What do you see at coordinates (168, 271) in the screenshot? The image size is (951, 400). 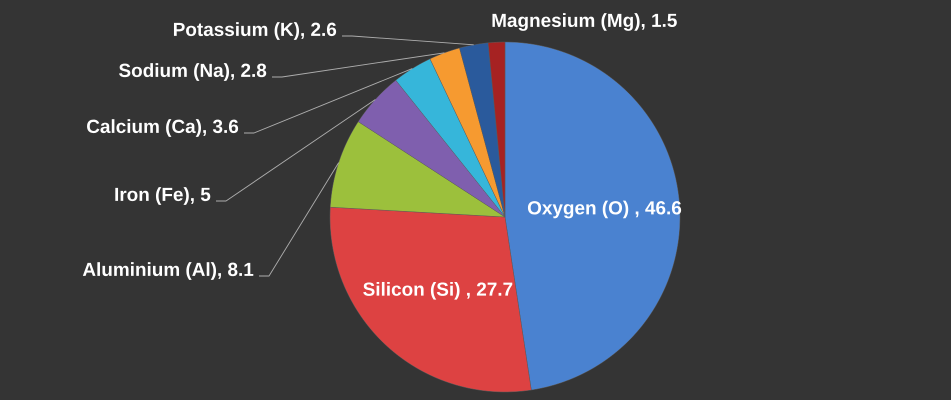 I see `data-label: Aluminium (Al), 8.1` at bounding box center [168, 271].